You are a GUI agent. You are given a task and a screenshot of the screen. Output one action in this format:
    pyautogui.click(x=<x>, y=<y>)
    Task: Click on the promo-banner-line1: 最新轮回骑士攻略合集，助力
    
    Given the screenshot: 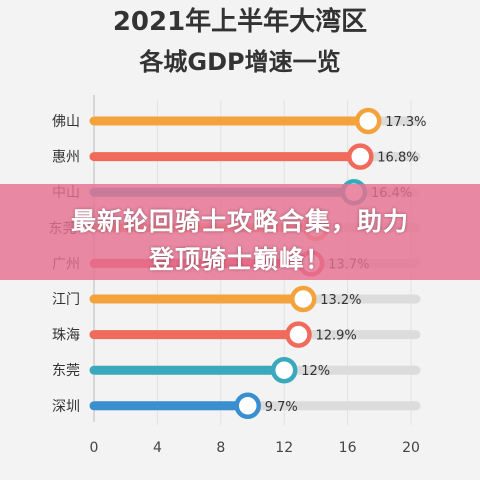 What is the action you would take?
    pyautogui.click(x=239, y=221)
    